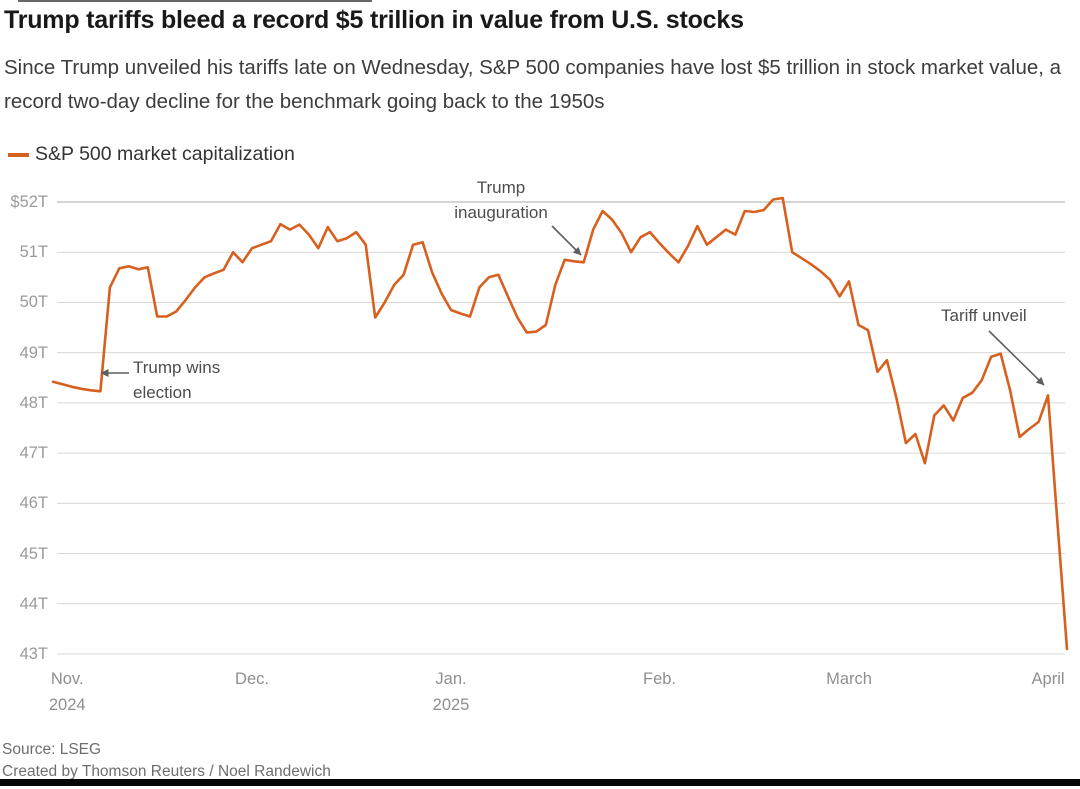 This screenshot has height=789, width=1080. I want to click on x-tick-Dec: Dec., so click(252, 679).